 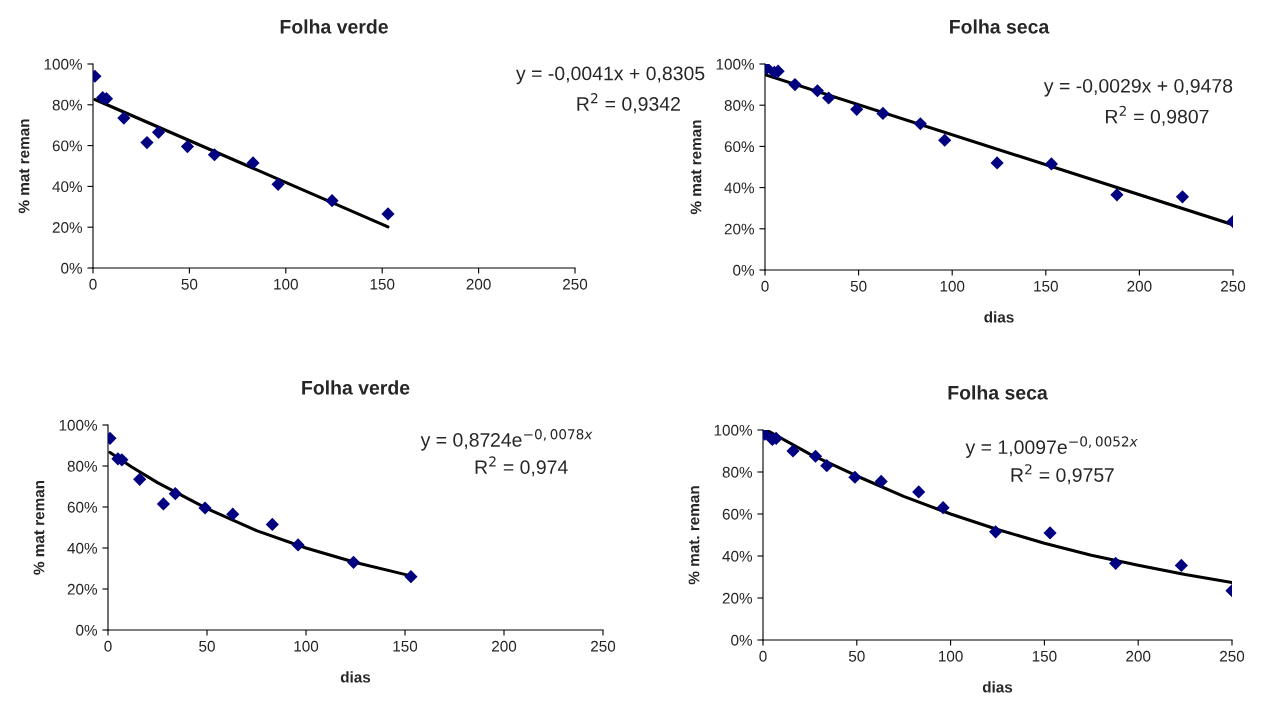 What do you see at coordinates (1138, 87) in the screenshot?
I see `annotation: y = -0,0029x + 0,9478` at bounding box center [1138, 87].